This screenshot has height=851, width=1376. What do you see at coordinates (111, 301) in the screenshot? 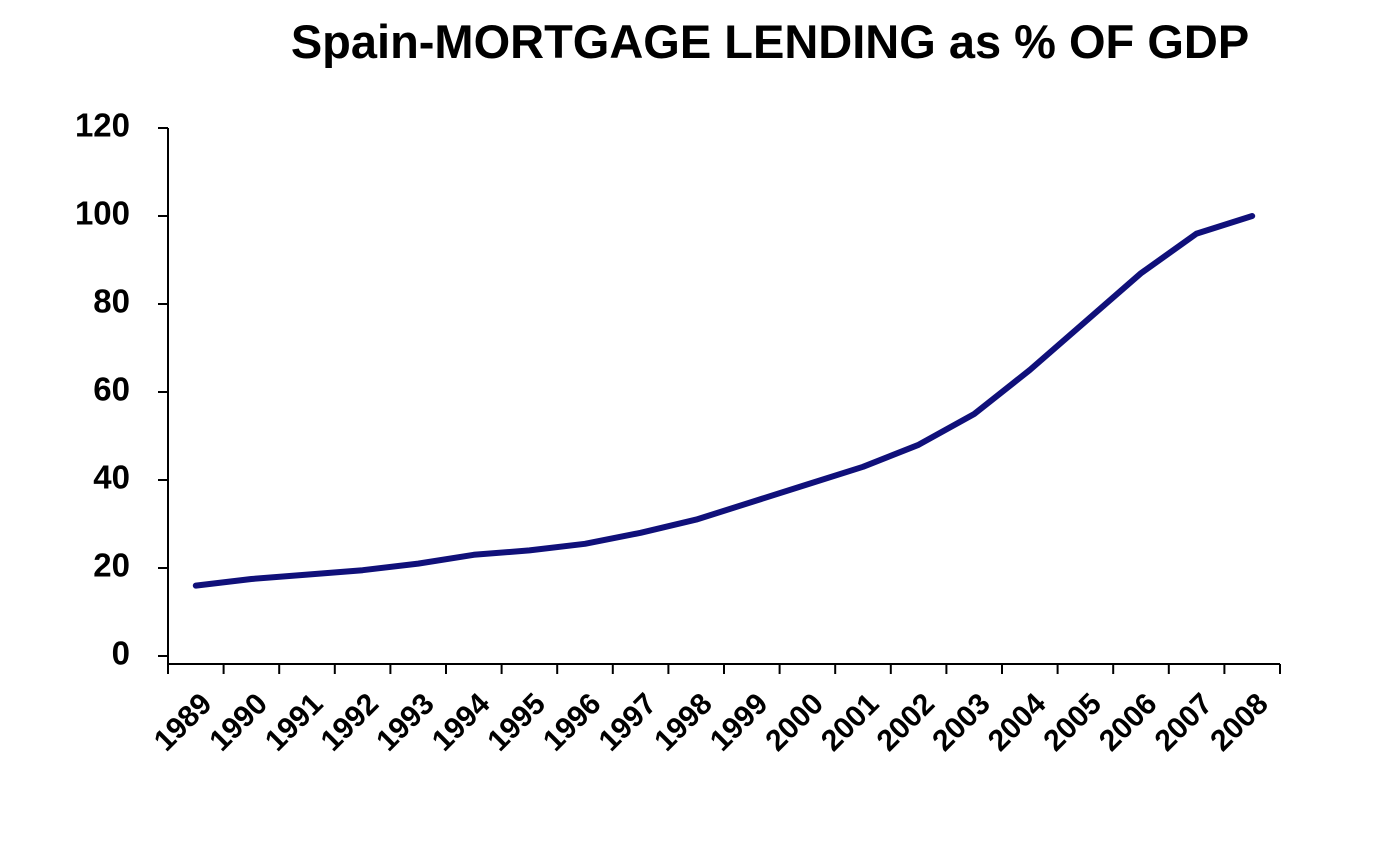
I see `y-tick-label: 80` at bounding box center [111, 301].